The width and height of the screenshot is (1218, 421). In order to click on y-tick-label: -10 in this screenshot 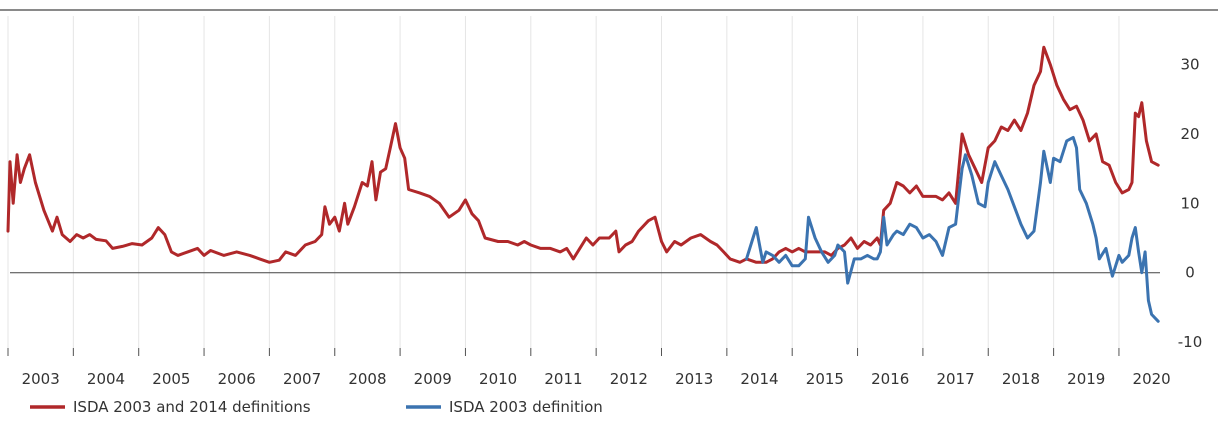, I will do `click(1190, 342)`.